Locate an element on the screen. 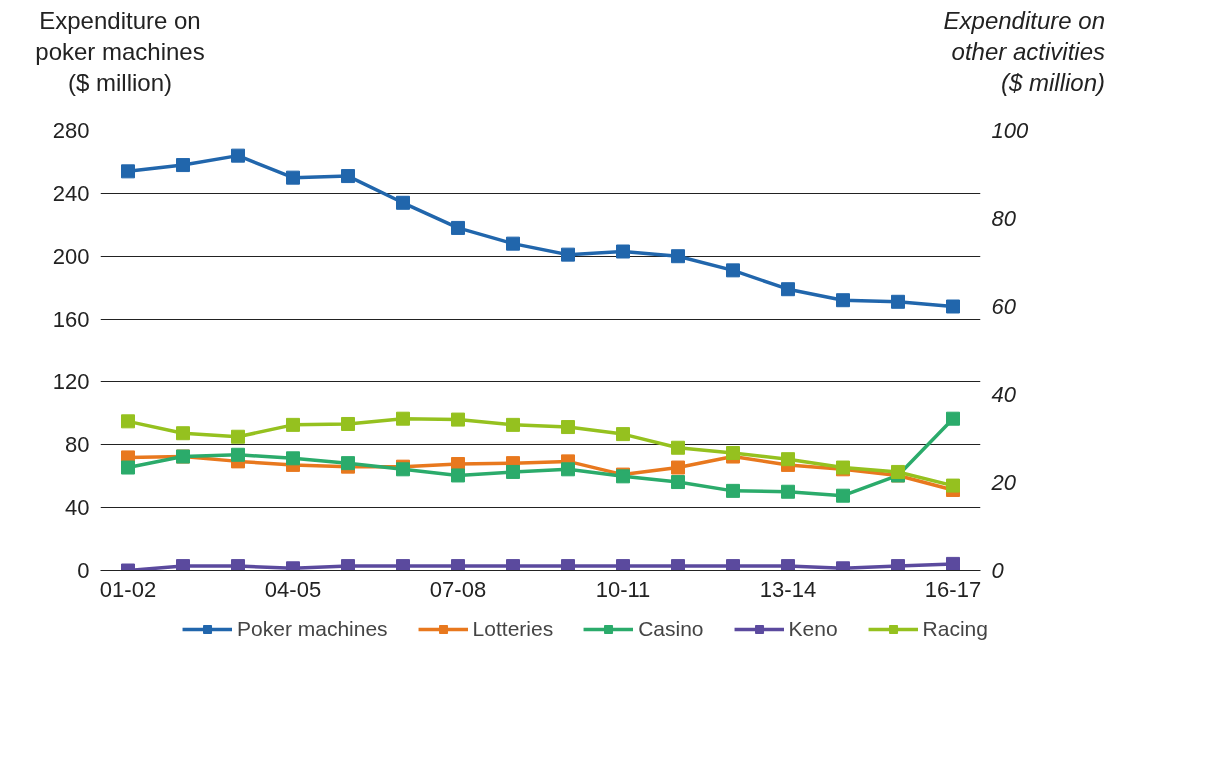 Image resolution: width=1220 pixels, height=767 pixels. legend-label: Lotteries is located at coordinates (513, 629).